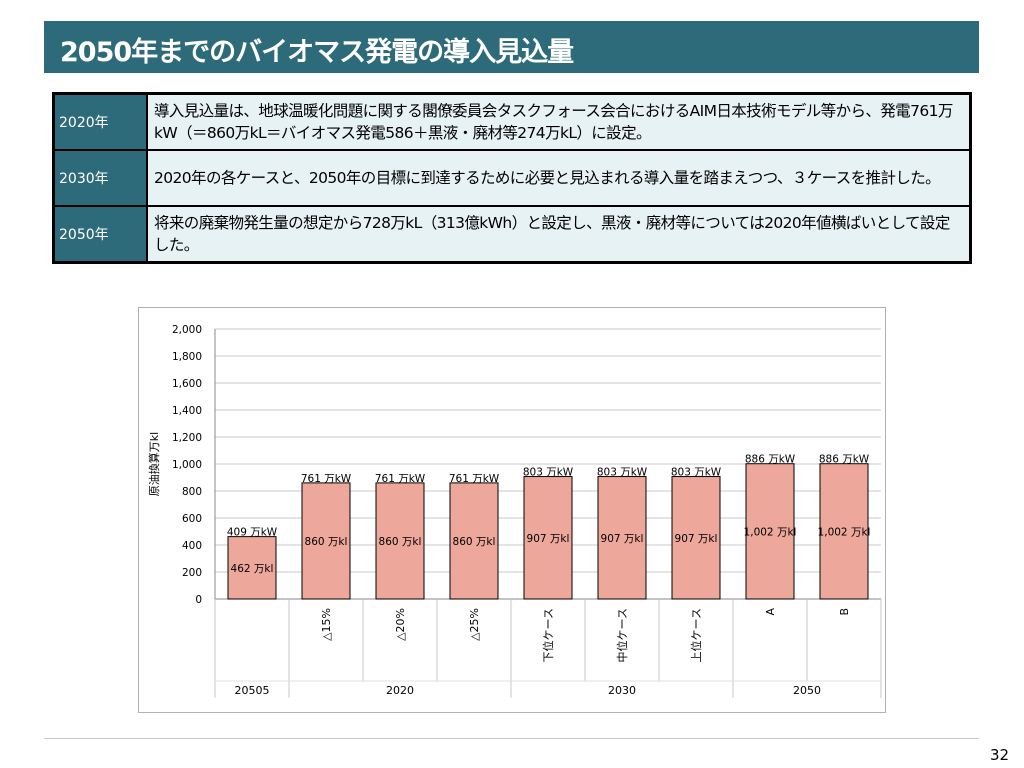 This screenshot has height=768, width=1024. Describe the element at coordinates (187, 384) in the screenshot. I see `y-tick-label: 1,600` at that location.